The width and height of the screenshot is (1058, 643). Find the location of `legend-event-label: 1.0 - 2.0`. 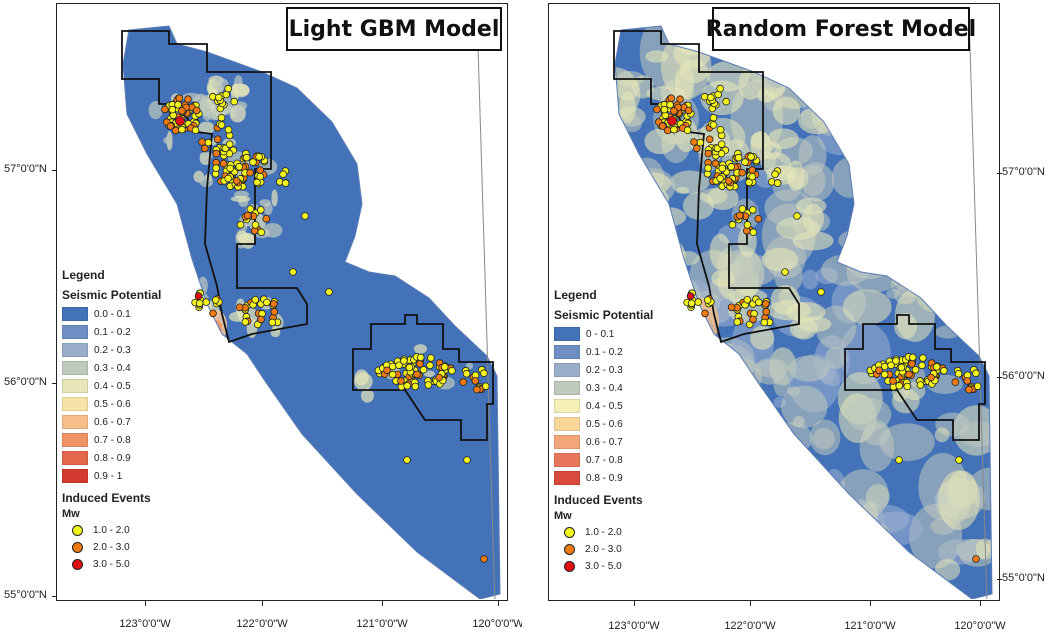

legend-event-label: 1.0 - 2.0 is located at coordinates (111, 530).